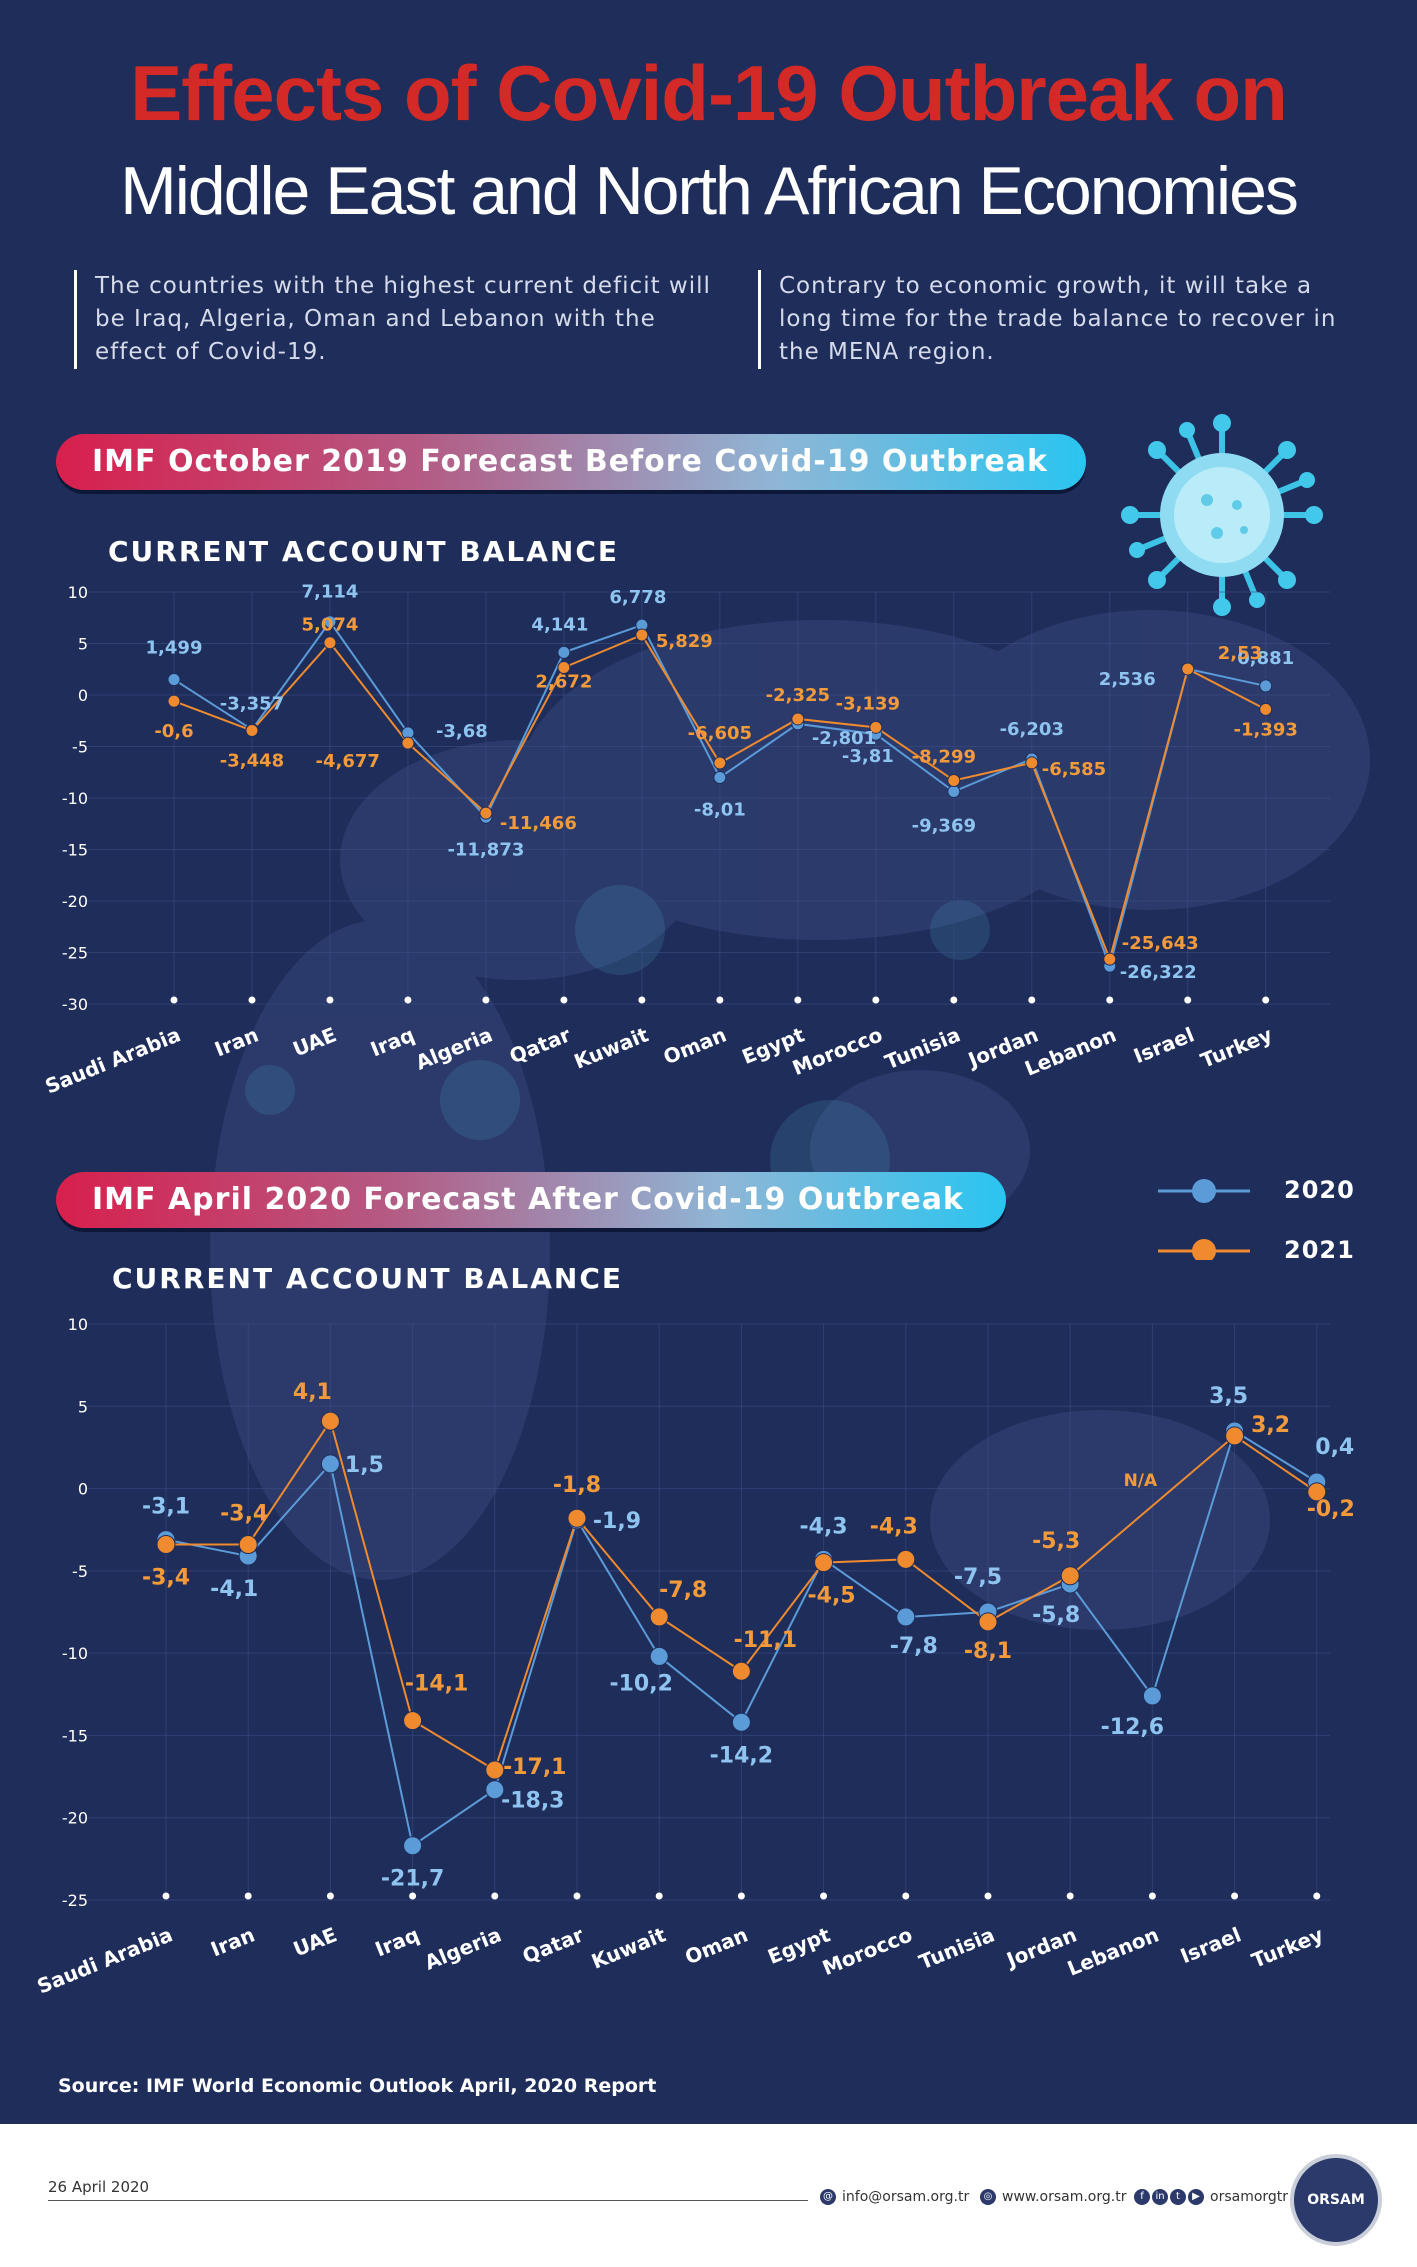 The height and width of the screenshot is (2267, 1417). I want to click on series-2021-data-label: -5,3, so click(1056, 1541).